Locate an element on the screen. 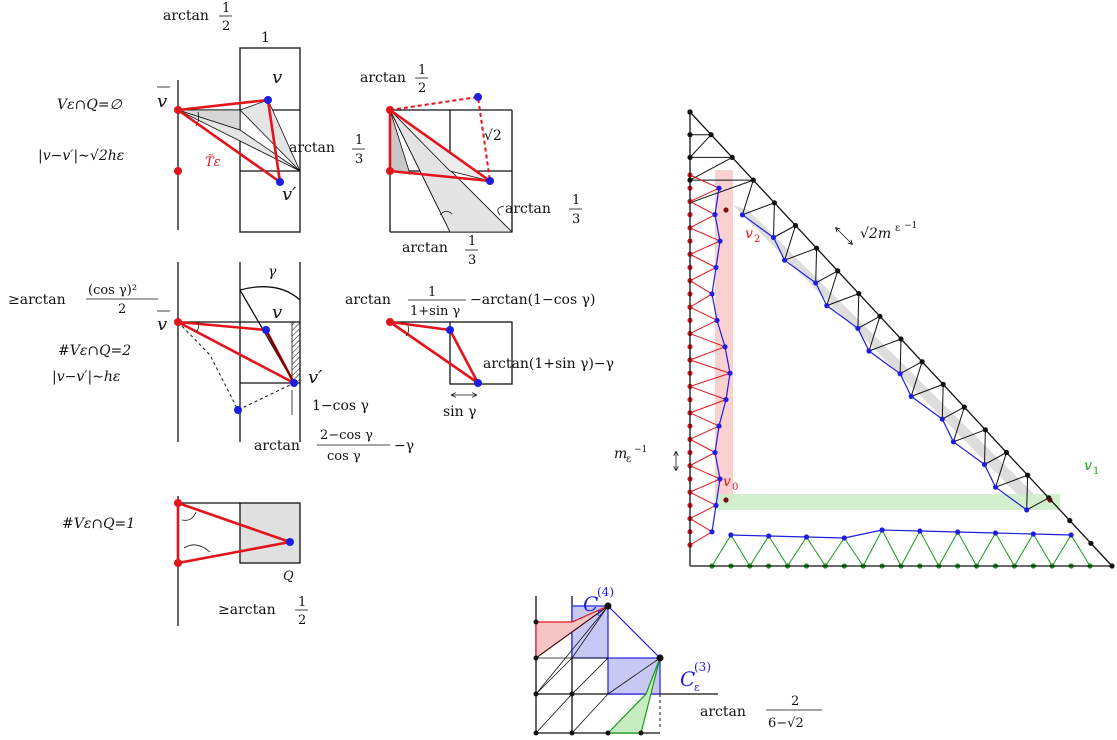 This screenshot has width=1117, height=740. label-geq-arctan: ≥arctan is located at coordinates (37, 300).